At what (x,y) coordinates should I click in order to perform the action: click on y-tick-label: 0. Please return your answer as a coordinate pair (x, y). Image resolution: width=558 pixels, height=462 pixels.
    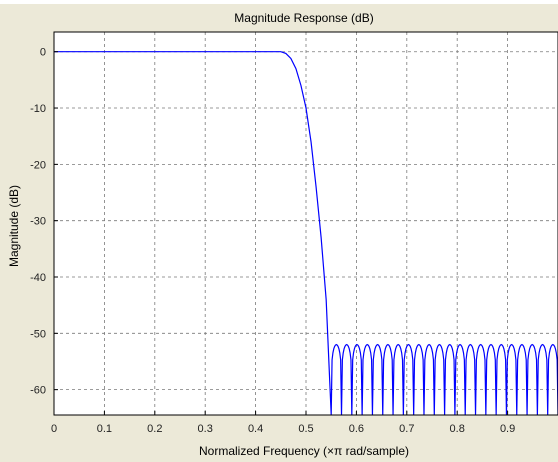
    Looking at the image, I should click on (43, 53).